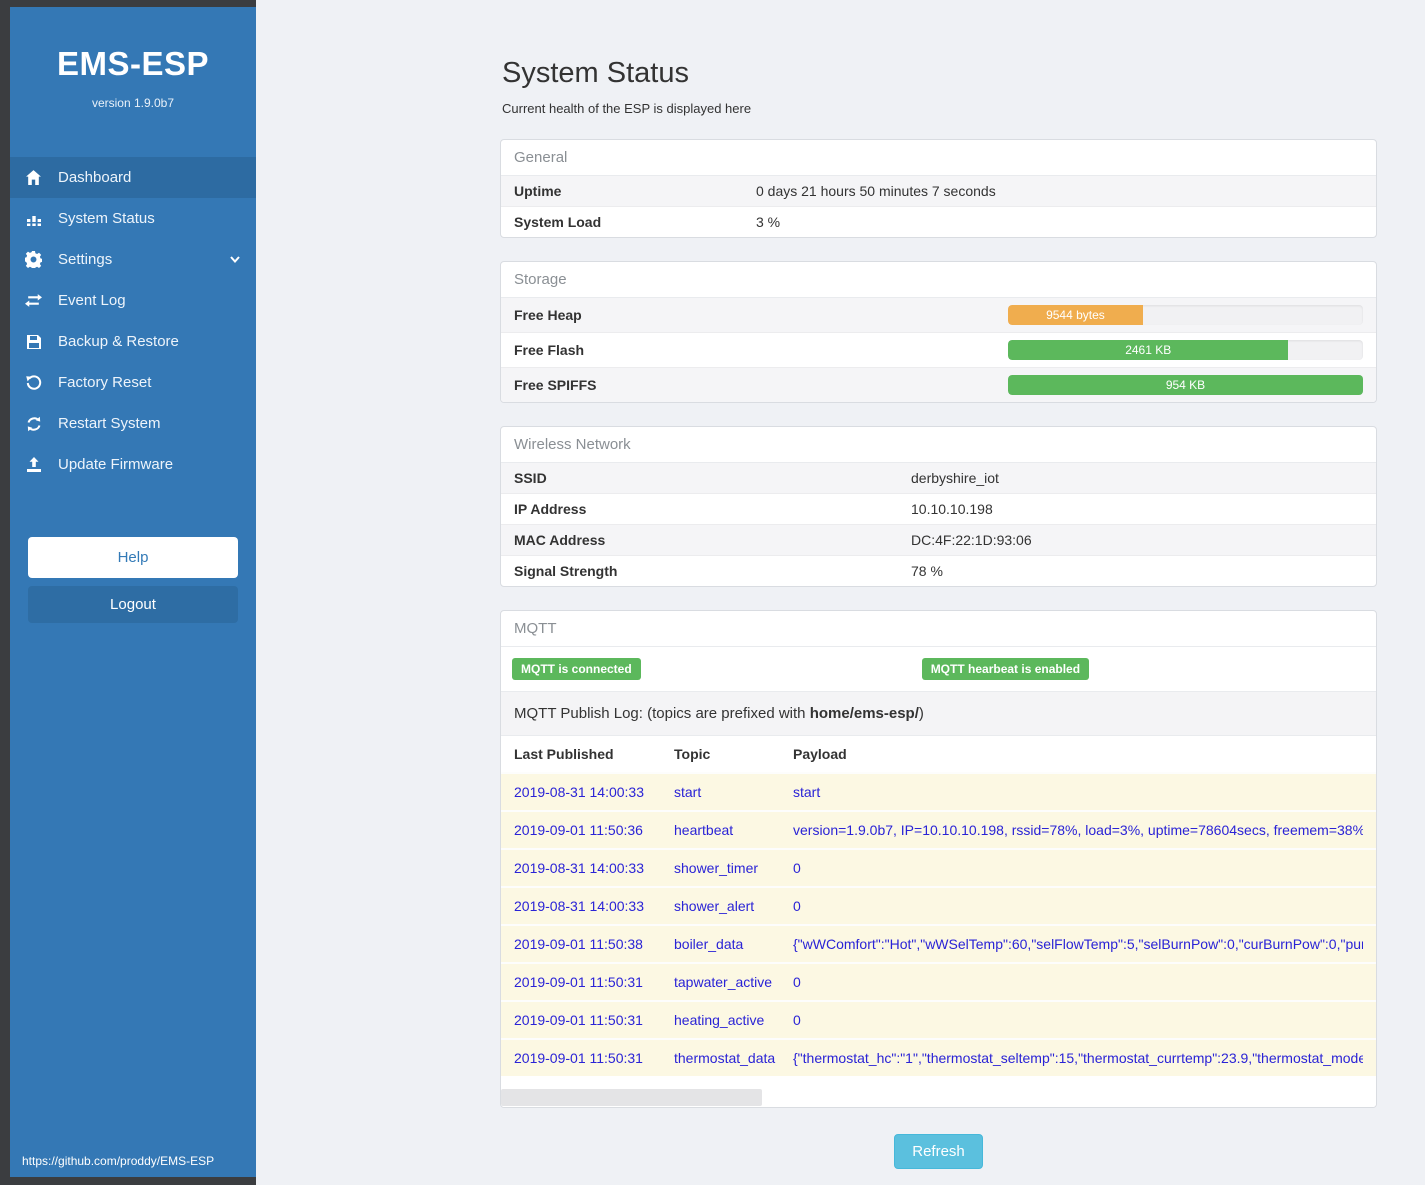 This screenshot has height=1185, width=1425. I want to click on app-title: EMS-ESP, so click(133, 63).